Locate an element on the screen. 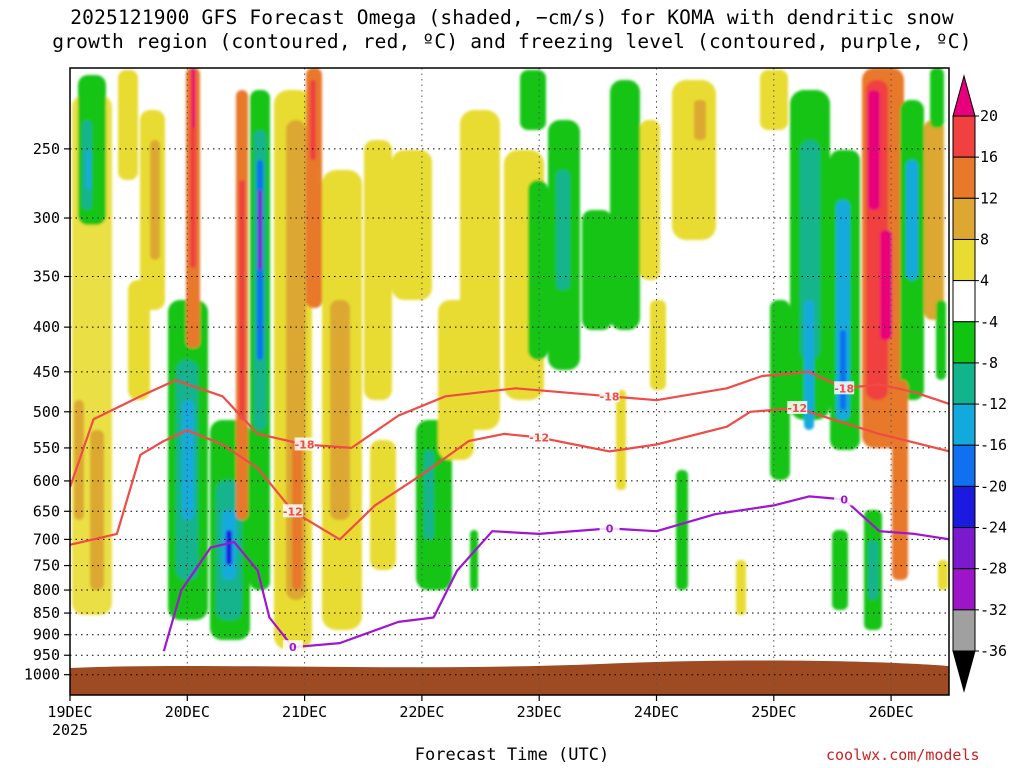 This screenshot has height=768, width=1024. colorbar-label: -36 is located at coordinates (993, 651).